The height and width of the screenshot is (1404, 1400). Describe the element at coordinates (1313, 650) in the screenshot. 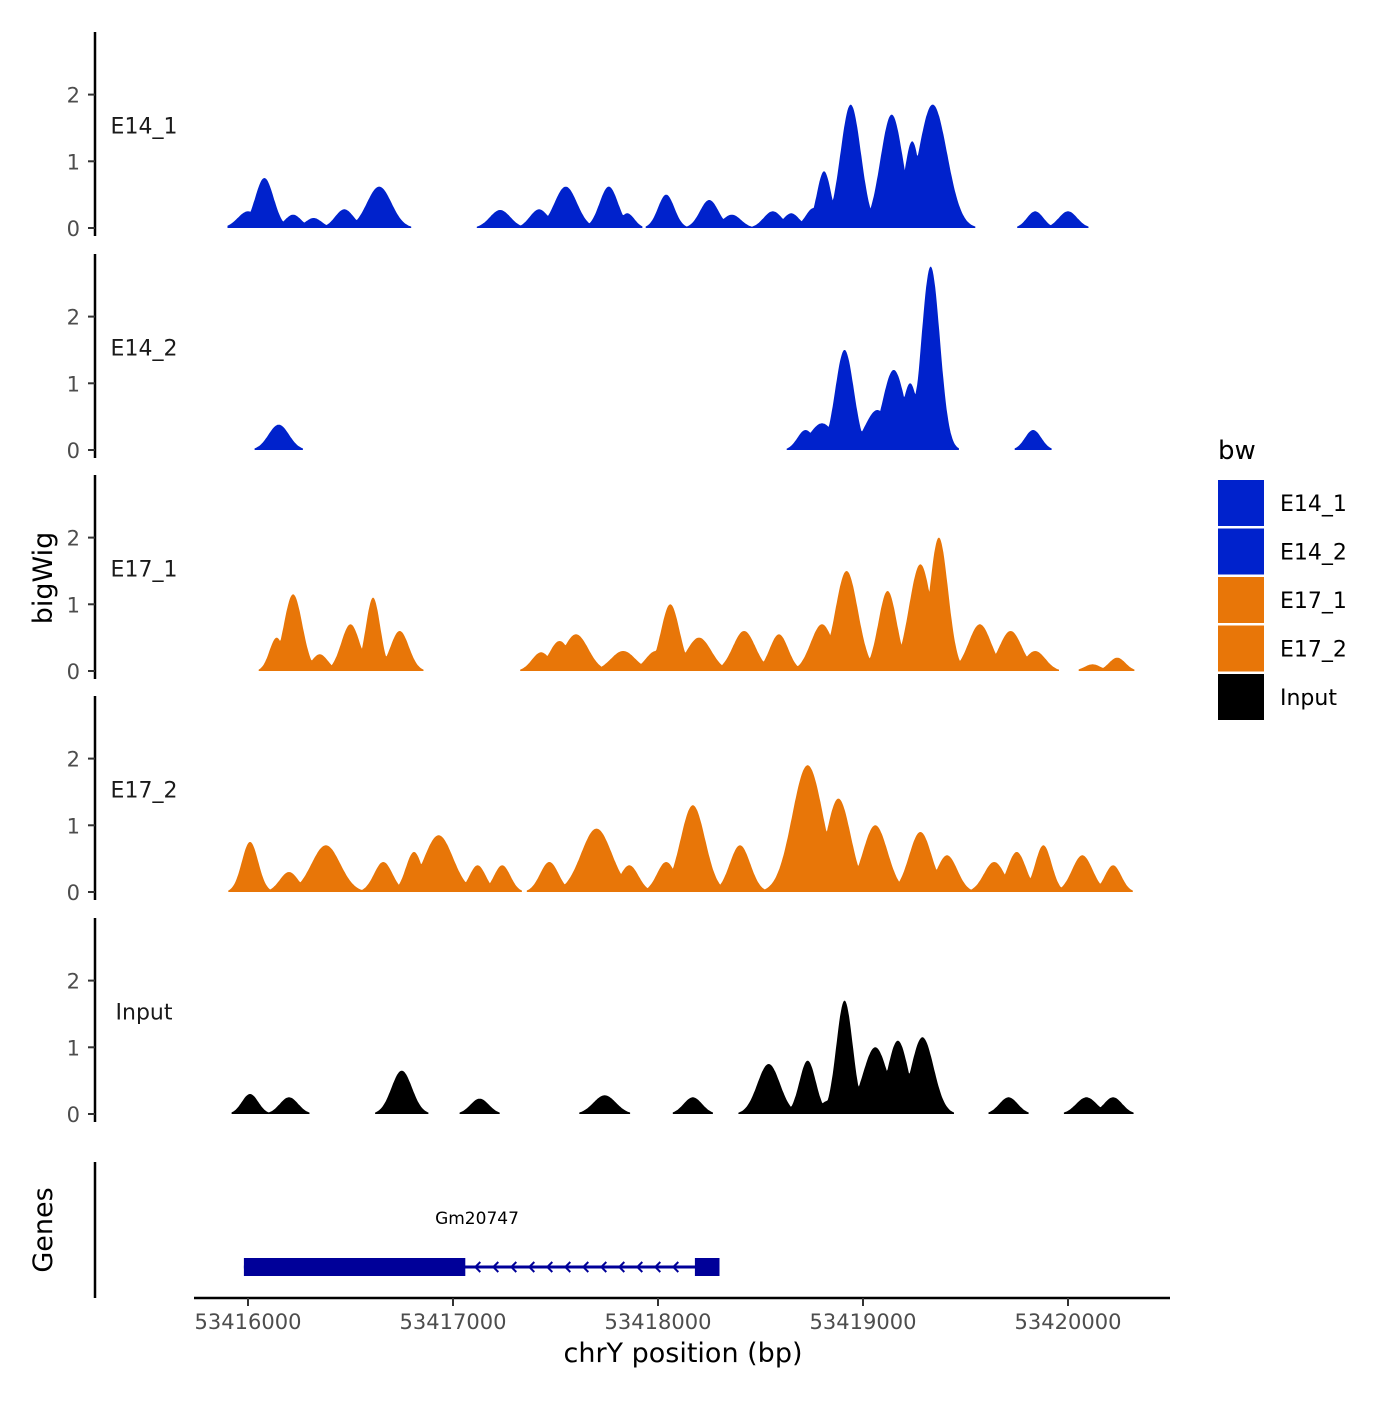

I see `legend-label-3: E17_2` at that location.